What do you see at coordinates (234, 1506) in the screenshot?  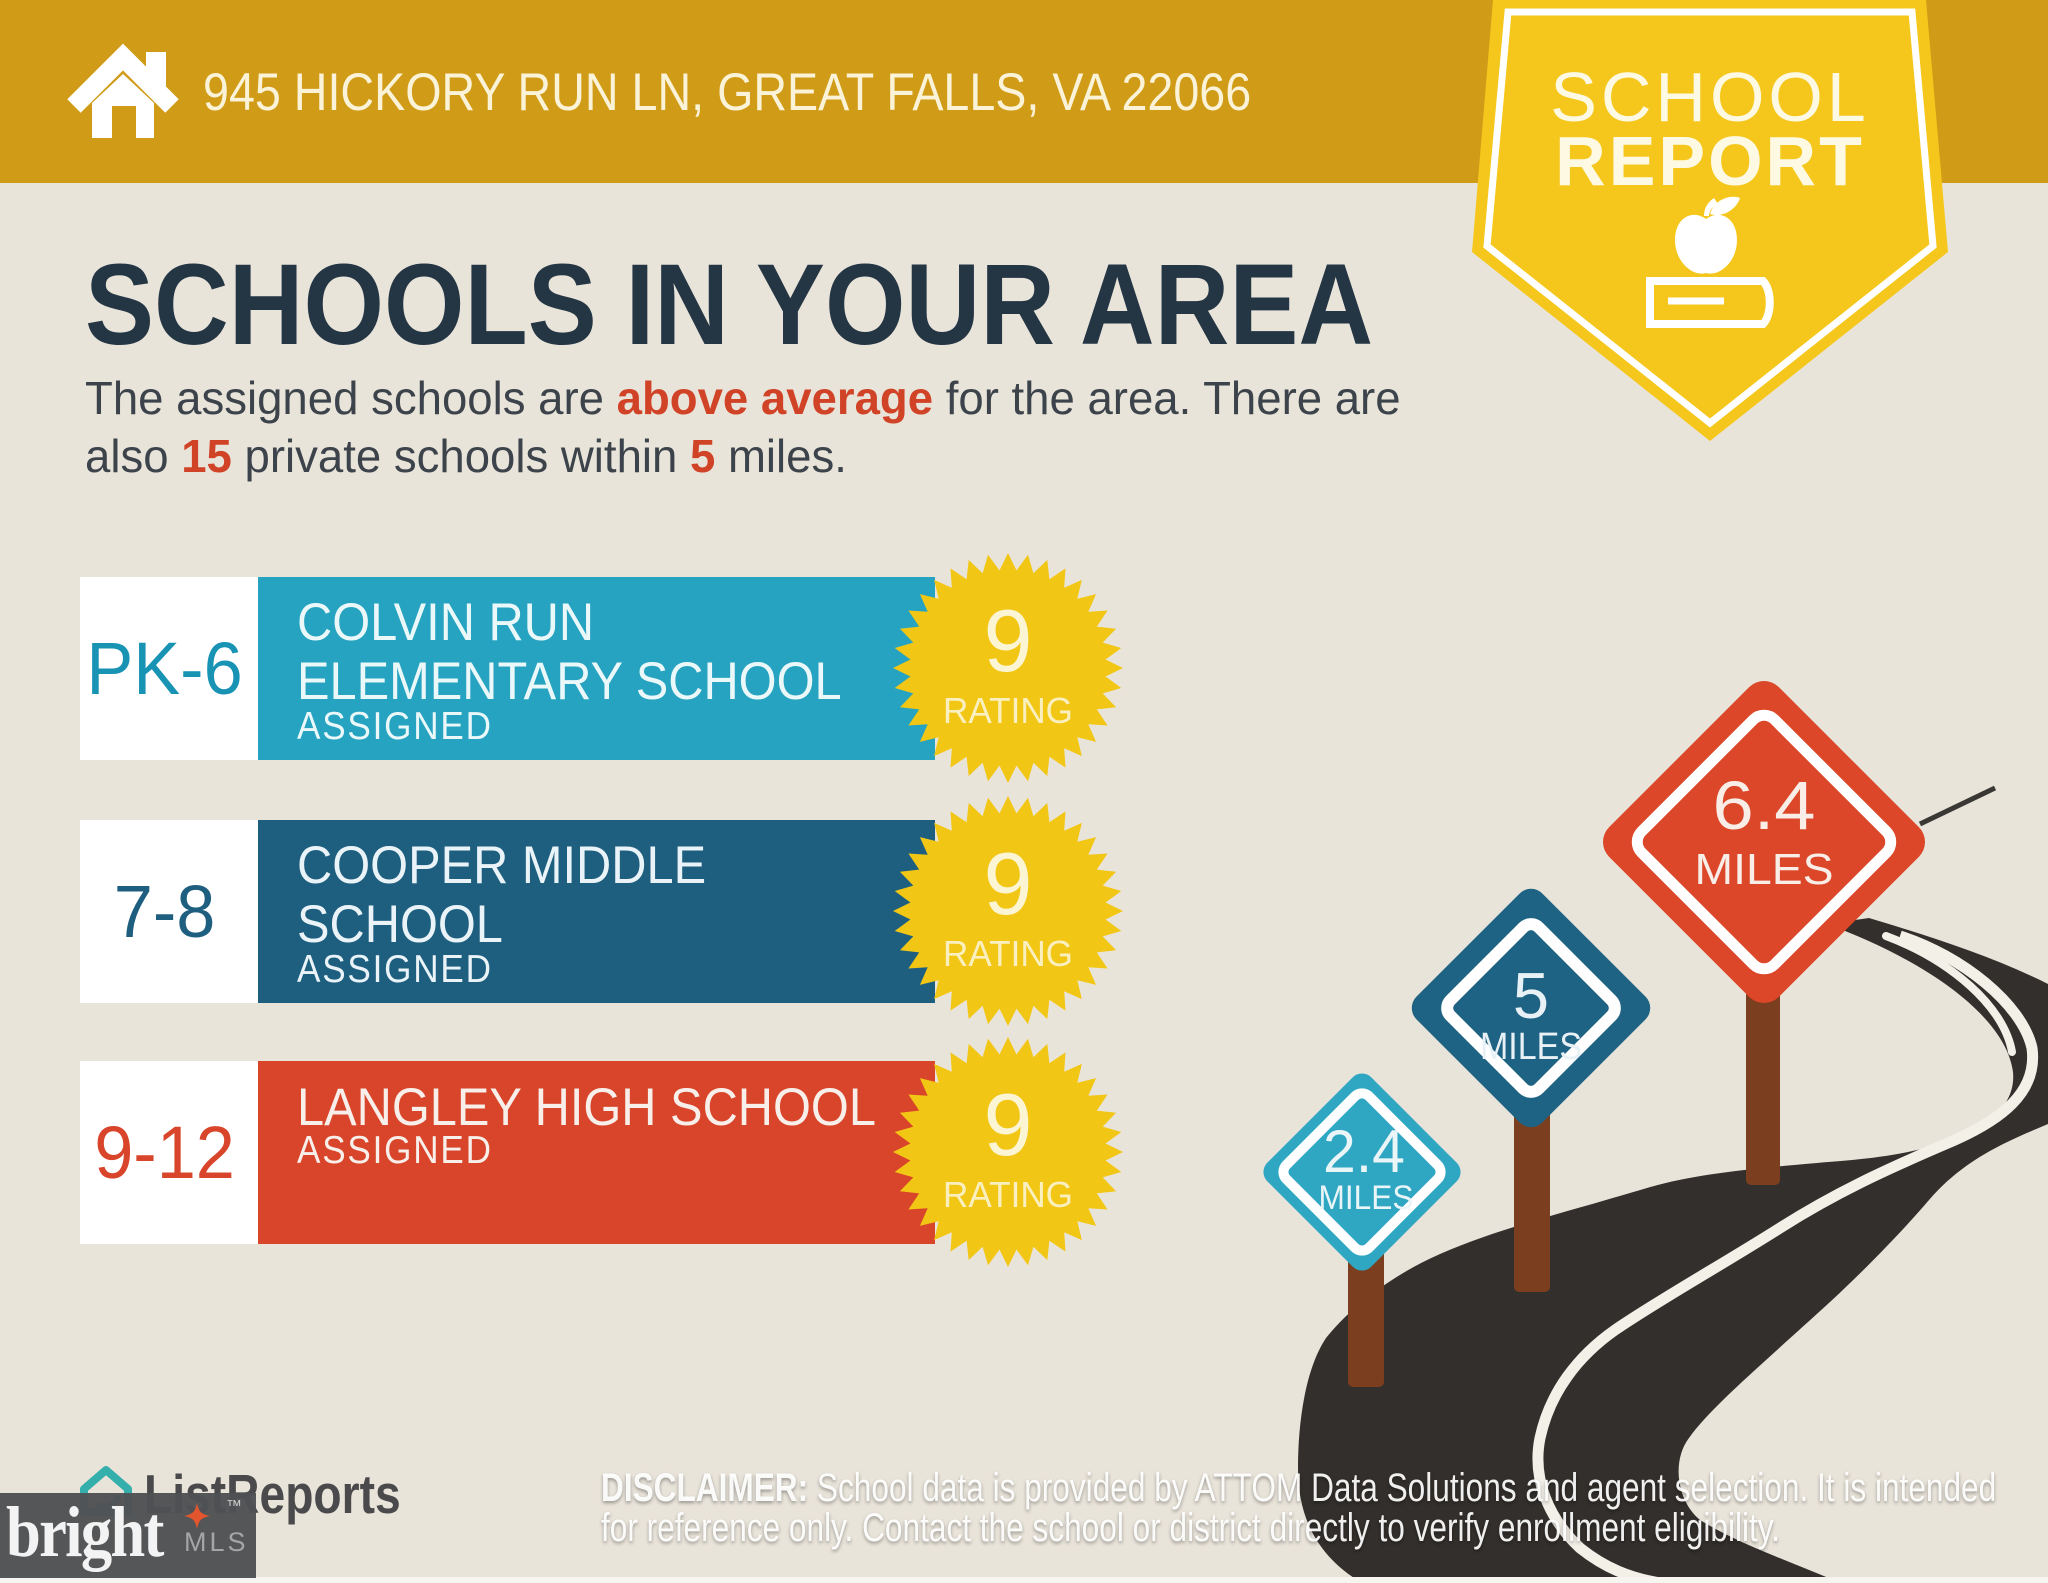 I see `svg-text: ™` at bounding box center [234, 1506].